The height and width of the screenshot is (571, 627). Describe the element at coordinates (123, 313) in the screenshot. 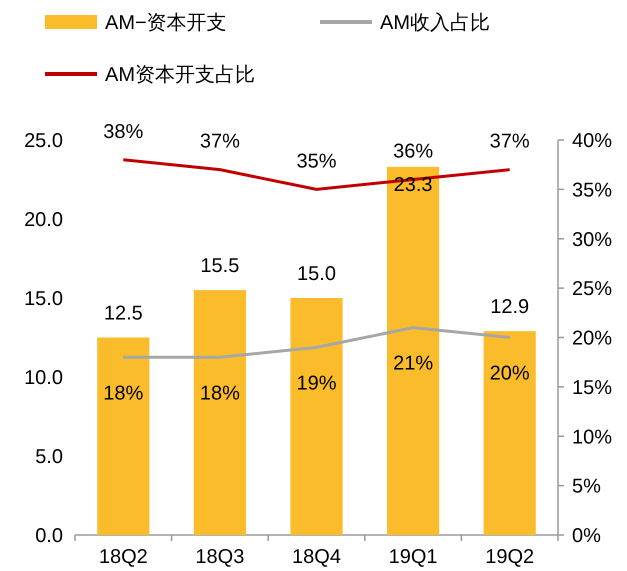

I see `data-label: 12.5` at that location.